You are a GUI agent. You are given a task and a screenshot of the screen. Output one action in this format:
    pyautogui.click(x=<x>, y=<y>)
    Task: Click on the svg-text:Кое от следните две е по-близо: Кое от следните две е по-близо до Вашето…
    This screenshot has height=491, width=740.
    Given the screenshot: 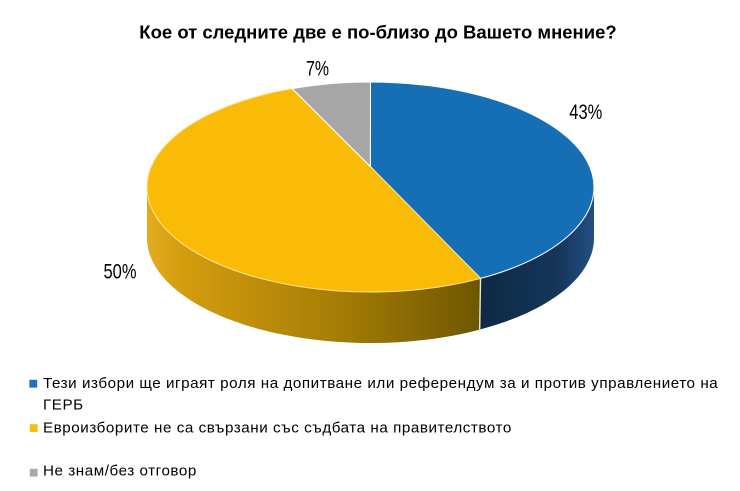 What is the action you would take?
    pyautogui.click(x=377, y=32)
    